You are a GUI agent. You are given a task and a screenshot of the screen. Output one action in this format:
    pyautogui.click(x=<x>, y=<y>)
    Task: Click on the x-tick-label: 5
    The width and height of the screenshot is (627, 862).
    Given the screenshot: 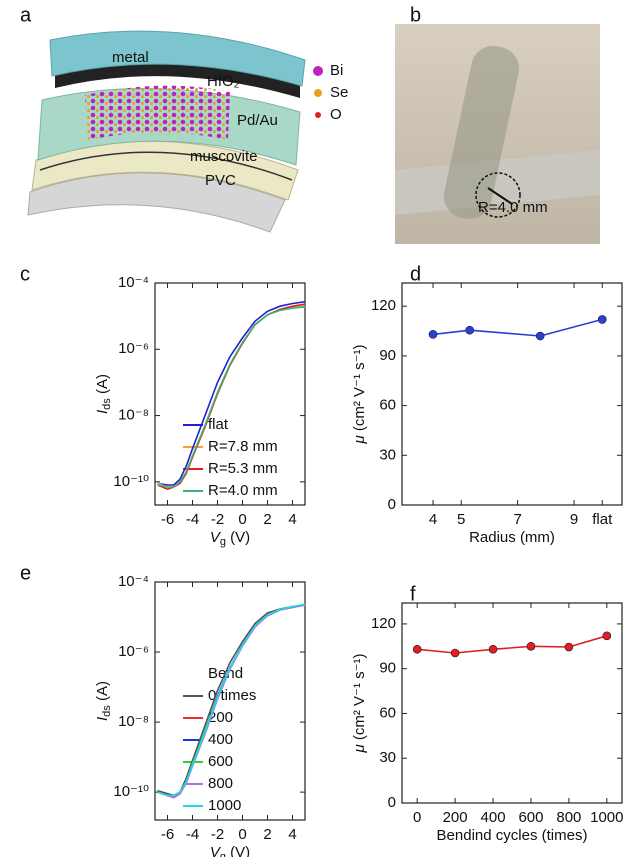 What is the action you would take?
    pyautogui.click(x=461, y=519)
    